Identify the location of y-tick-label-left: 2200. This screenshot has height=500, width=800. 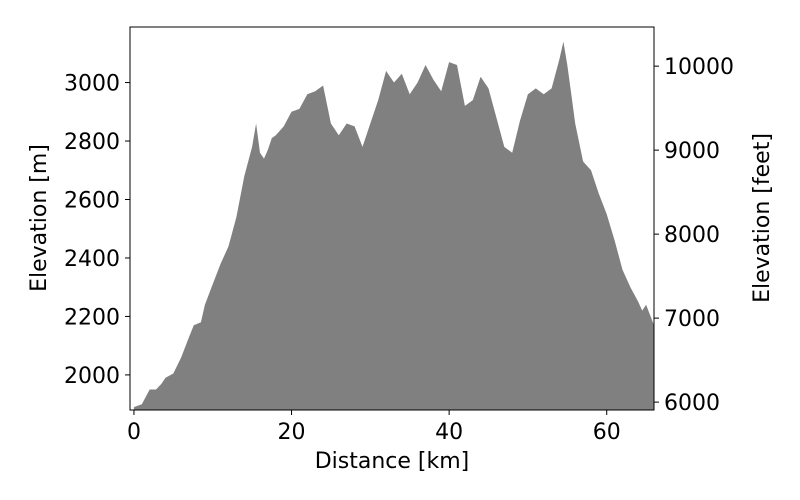
(92, 317).